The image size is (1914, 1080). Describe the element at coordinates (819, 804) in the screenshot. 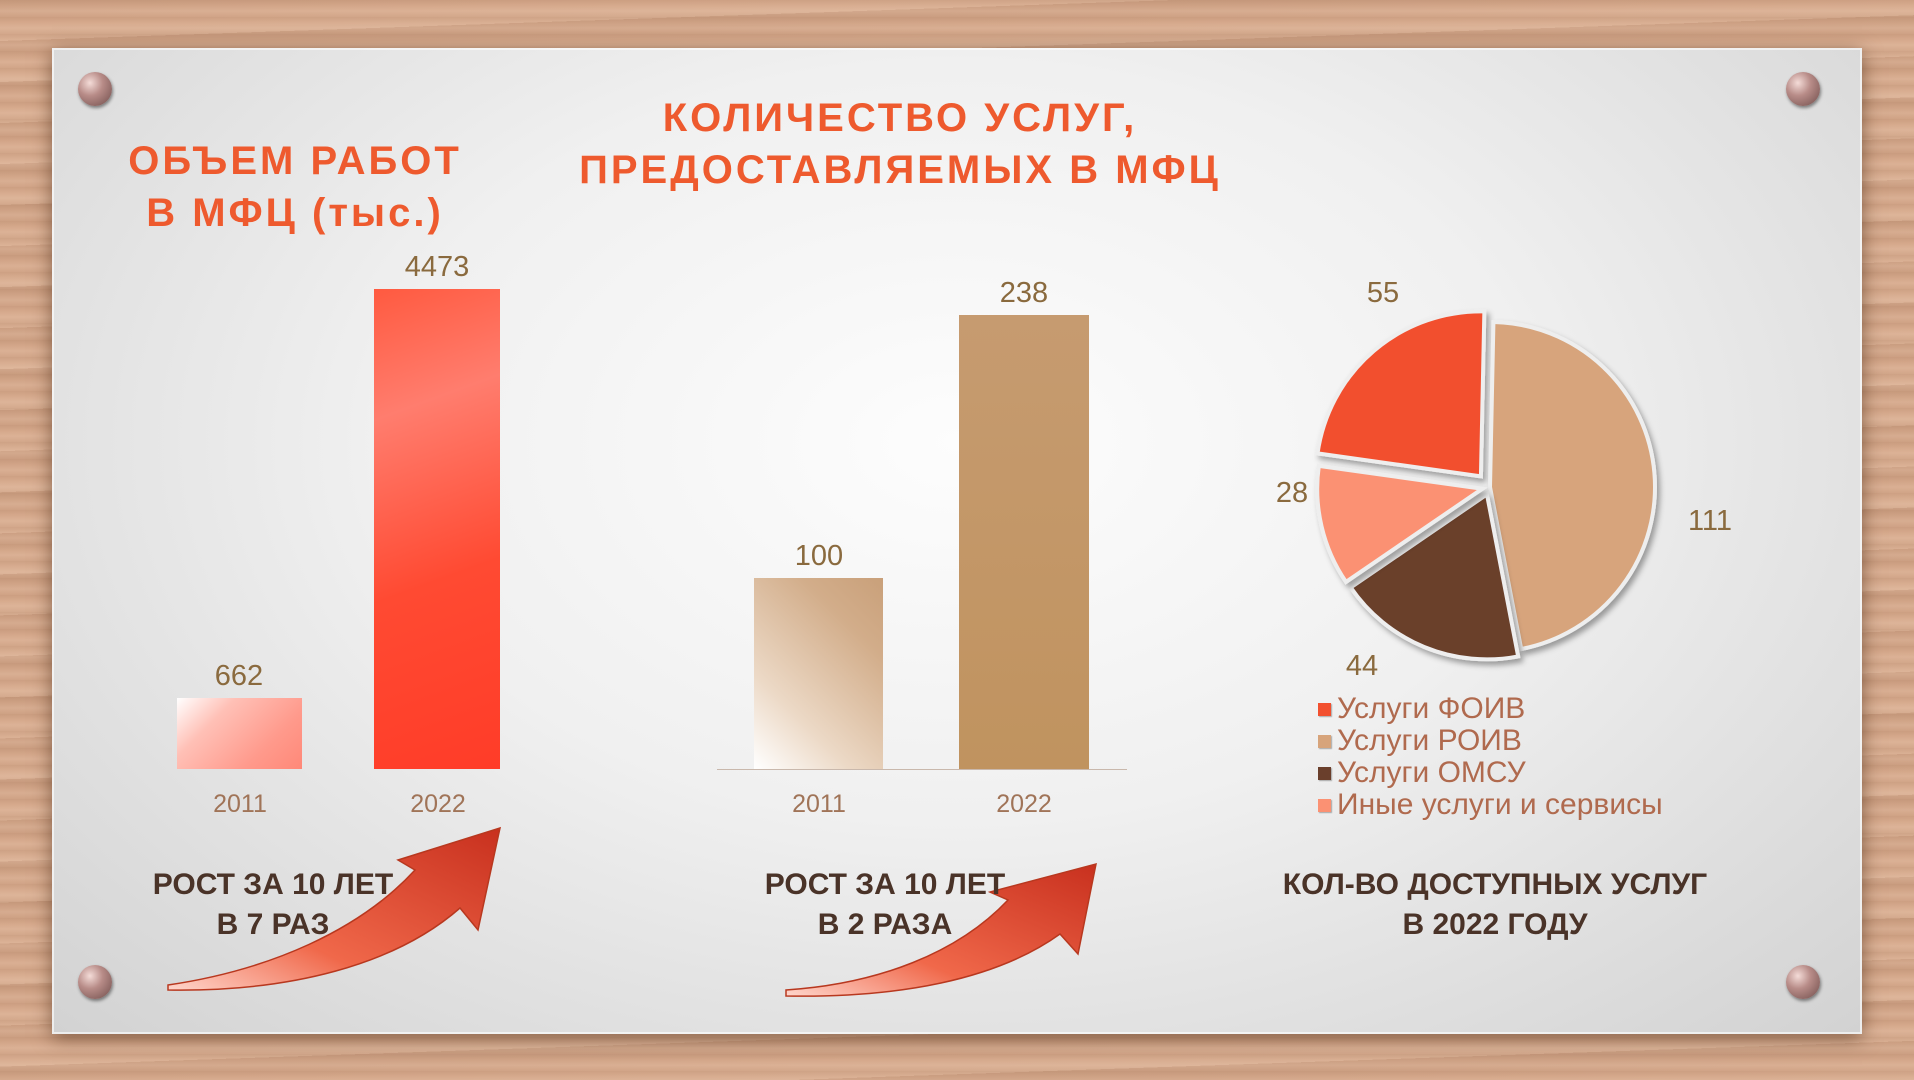

I see `category-2011-services: 2011` at that location.